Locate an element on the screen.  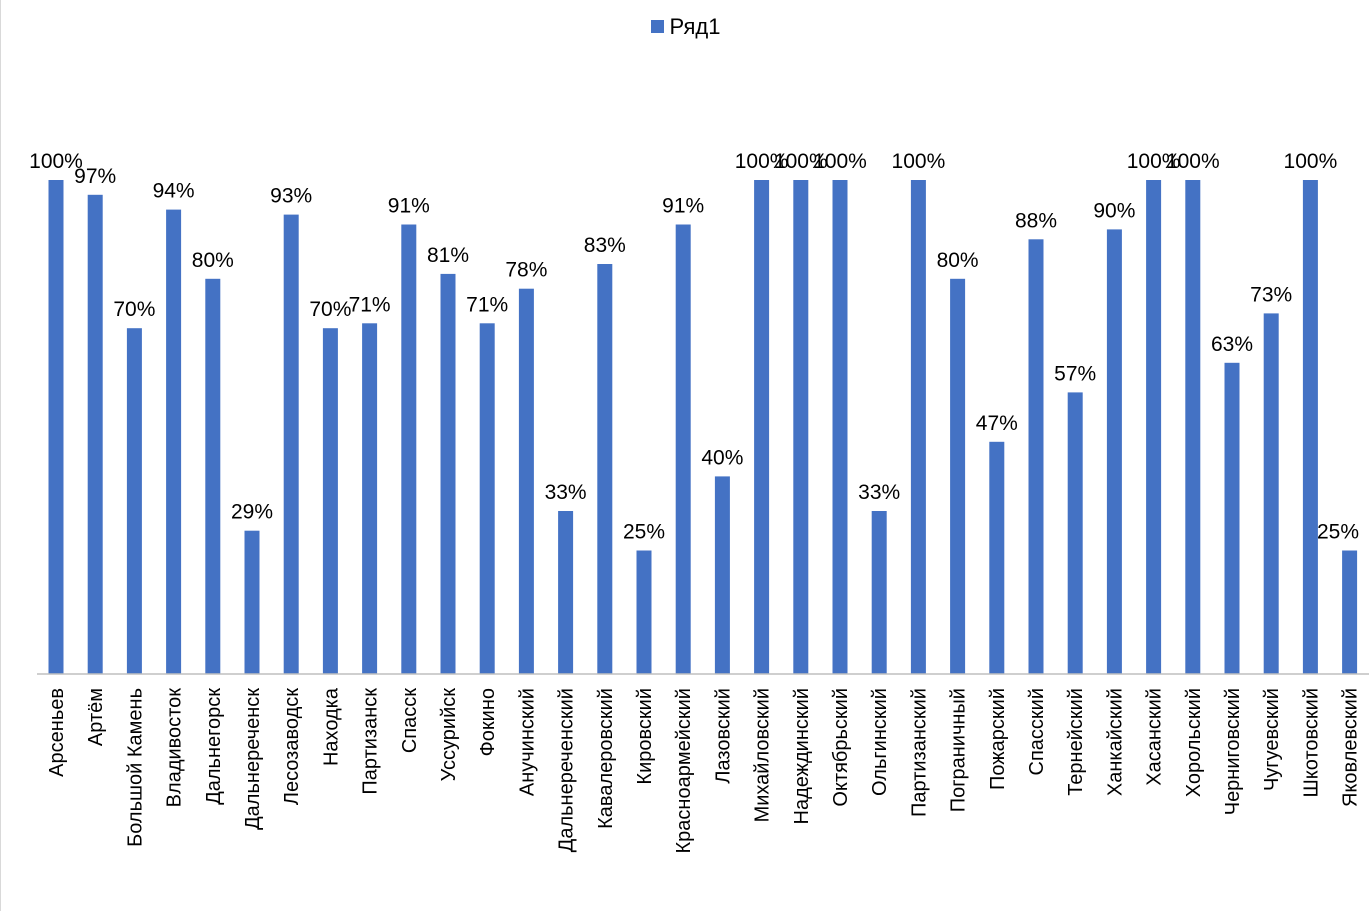
category-label: Шкотовский is located at coordinates (1311, 743).